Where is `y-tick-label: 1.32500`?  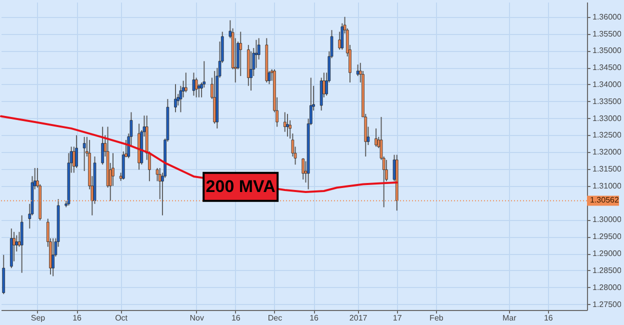
y-tick-label: 1.32500 is located at coordinates (607, 135).